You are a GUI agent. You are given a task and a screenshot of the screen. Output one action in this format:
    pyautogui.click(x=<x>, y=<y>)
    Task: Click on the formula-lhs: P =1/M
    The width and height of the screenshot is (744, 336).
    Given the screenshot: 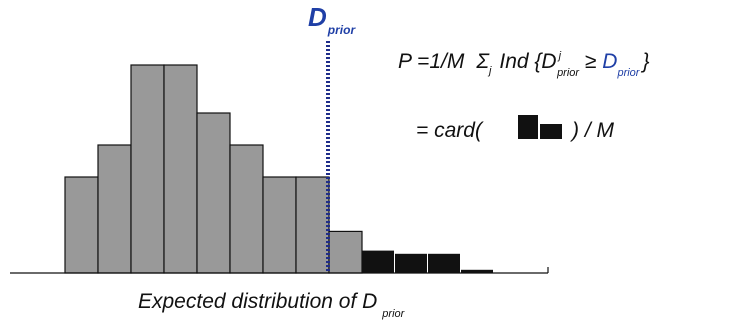 What is the action you would take?
    pyautogui.click(x=431, y=61)
    